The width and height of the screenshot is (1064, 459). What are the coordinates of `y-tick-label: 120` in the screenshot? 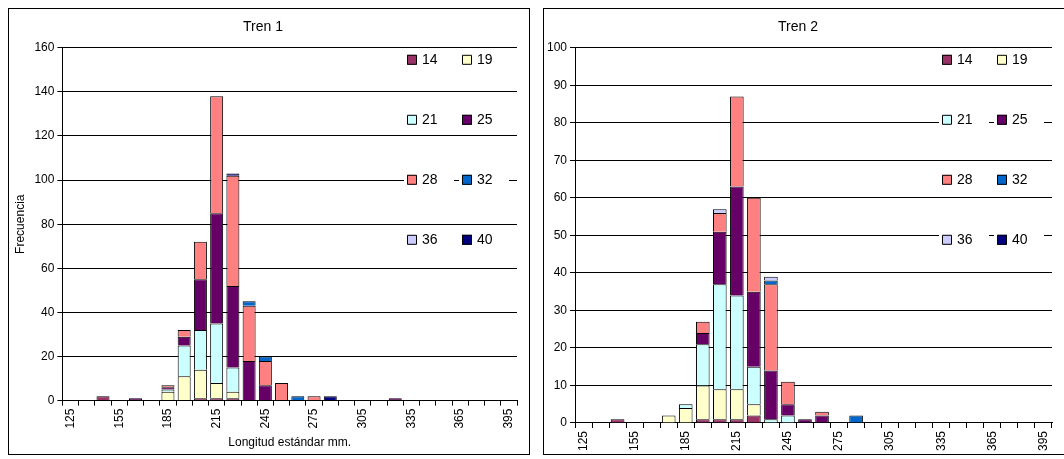 It's located at (44, 135).